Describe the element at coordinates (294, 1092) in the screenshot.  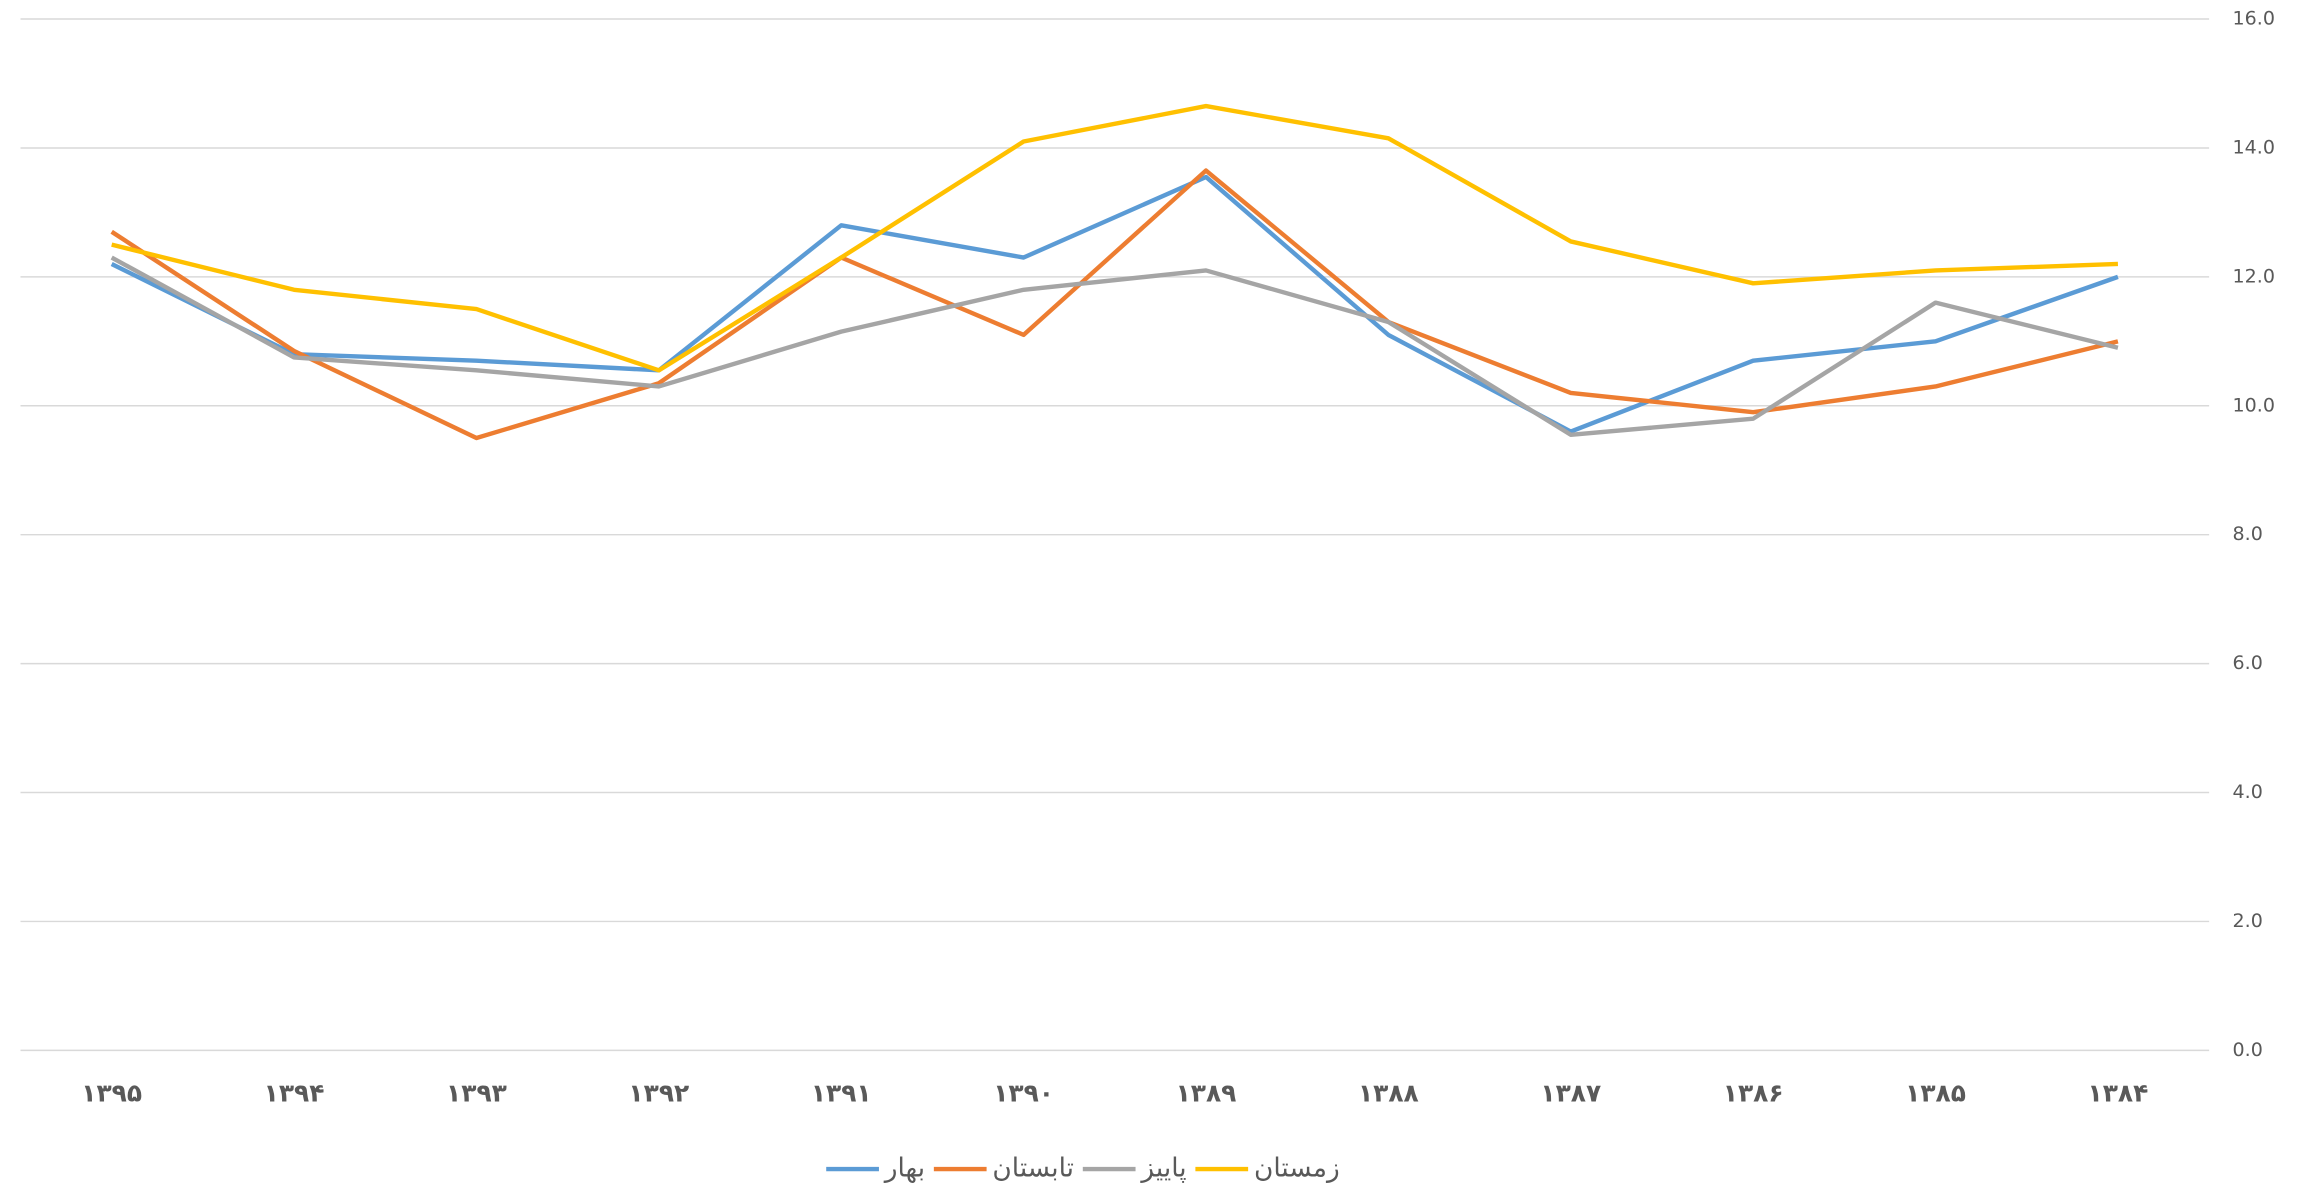
I see `x-tick-label: ۱۳۹۴` at that location.